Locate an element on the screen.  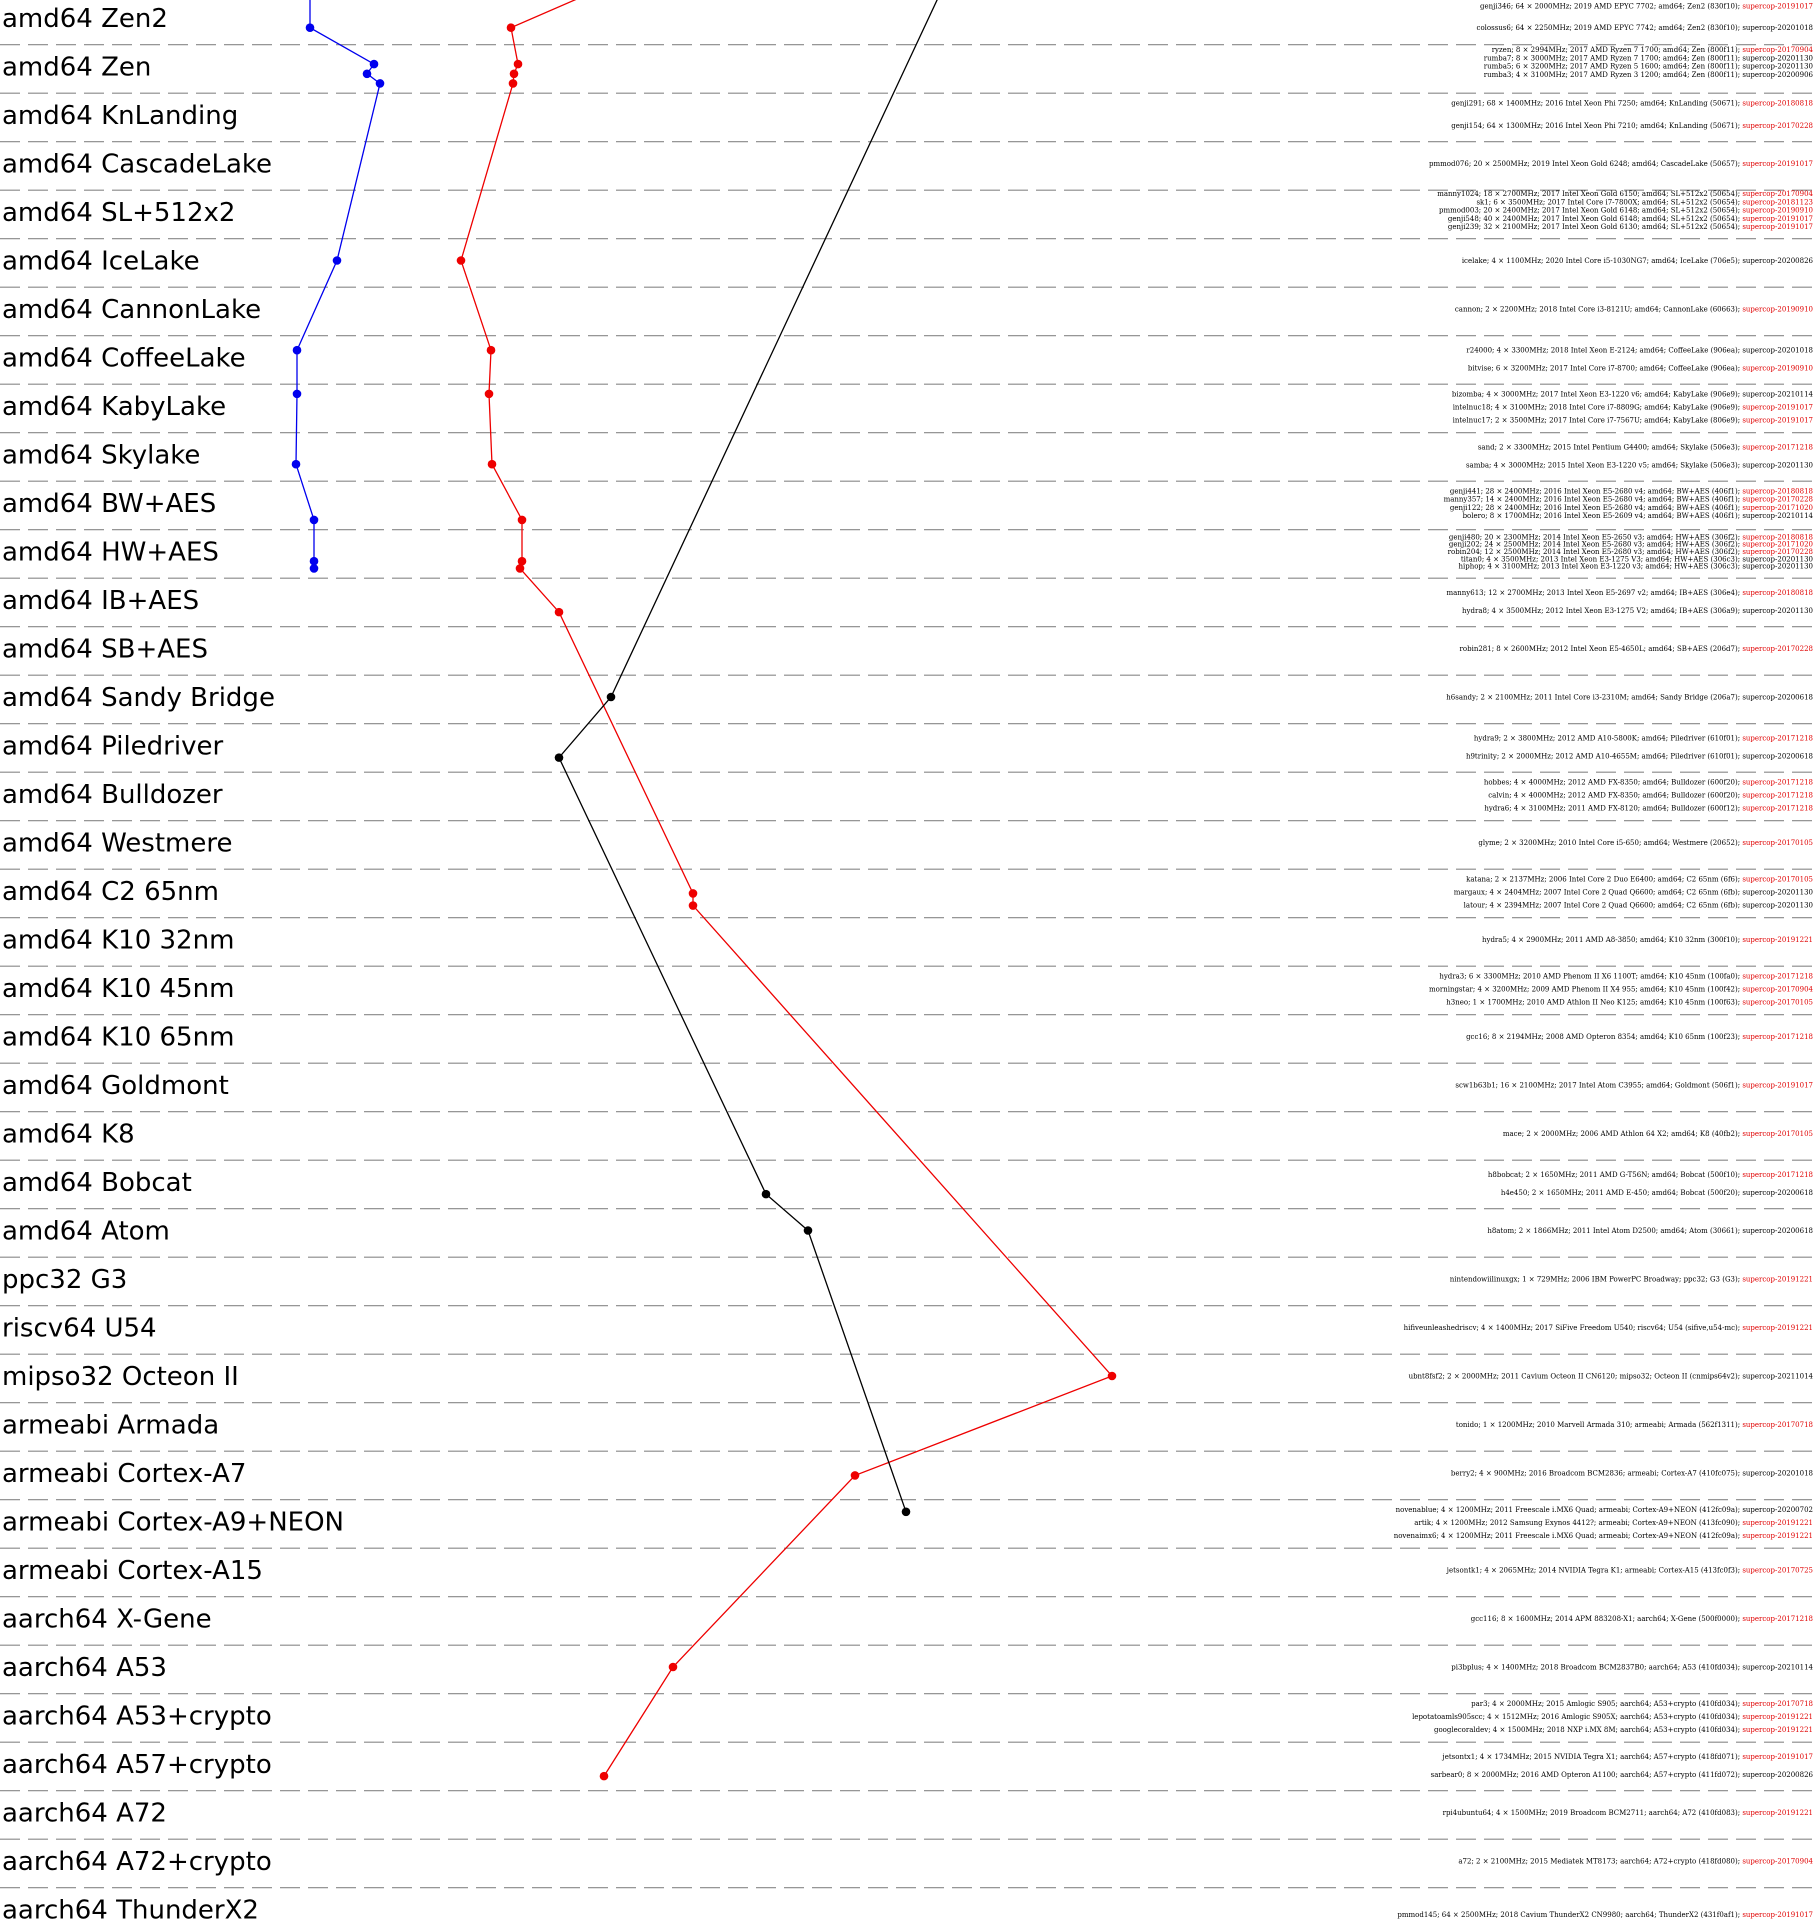
machine-version: supercop-20170718 is located at coordinates (1777, 1425).